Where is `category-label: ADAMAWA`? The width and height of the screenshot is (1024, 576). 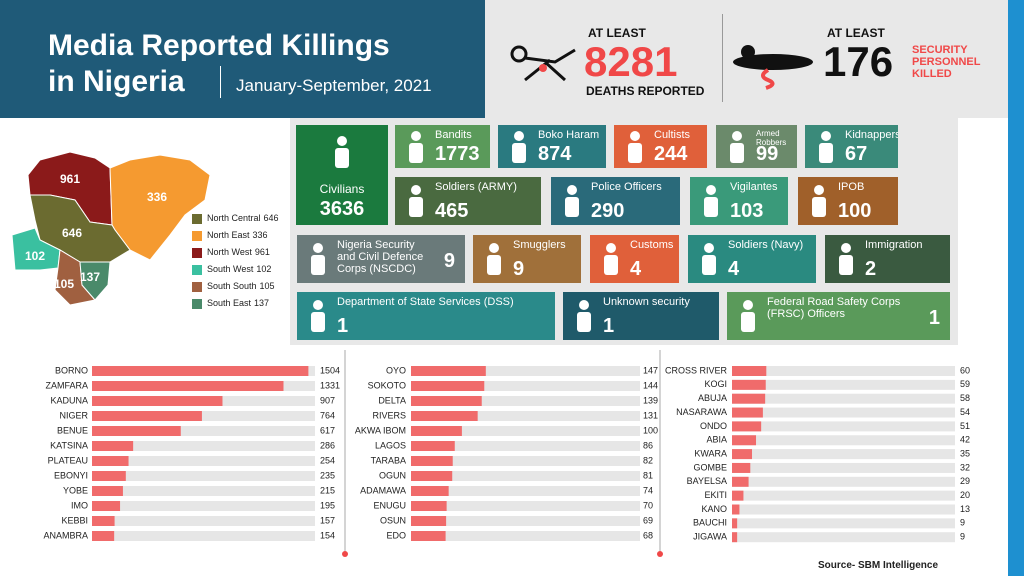 category-label: ADAMAWA is located at coordinates (383, 490).